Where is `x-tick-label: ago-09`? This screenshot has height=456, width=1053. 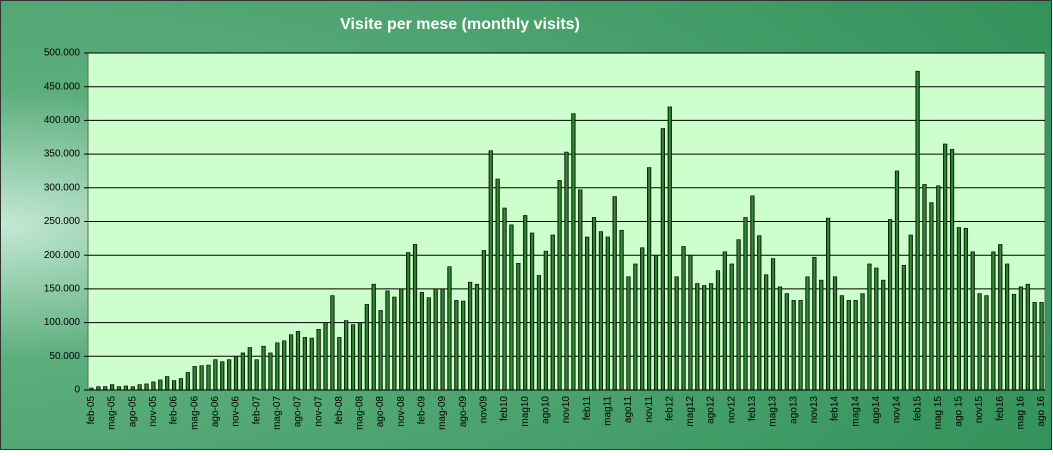
x-tick-label: ago-09 is located at coordinates (463, 412).